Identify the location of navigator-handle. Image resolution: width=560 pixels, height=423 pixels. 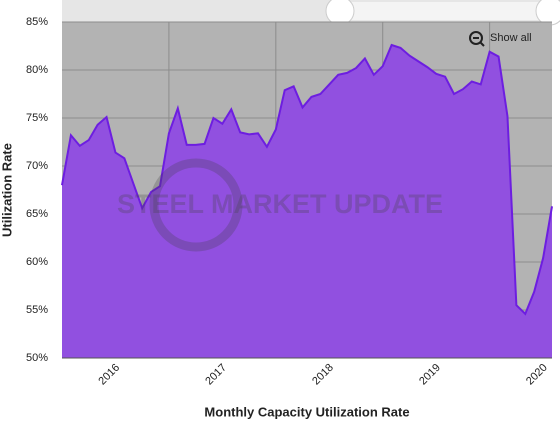
(340, 13).